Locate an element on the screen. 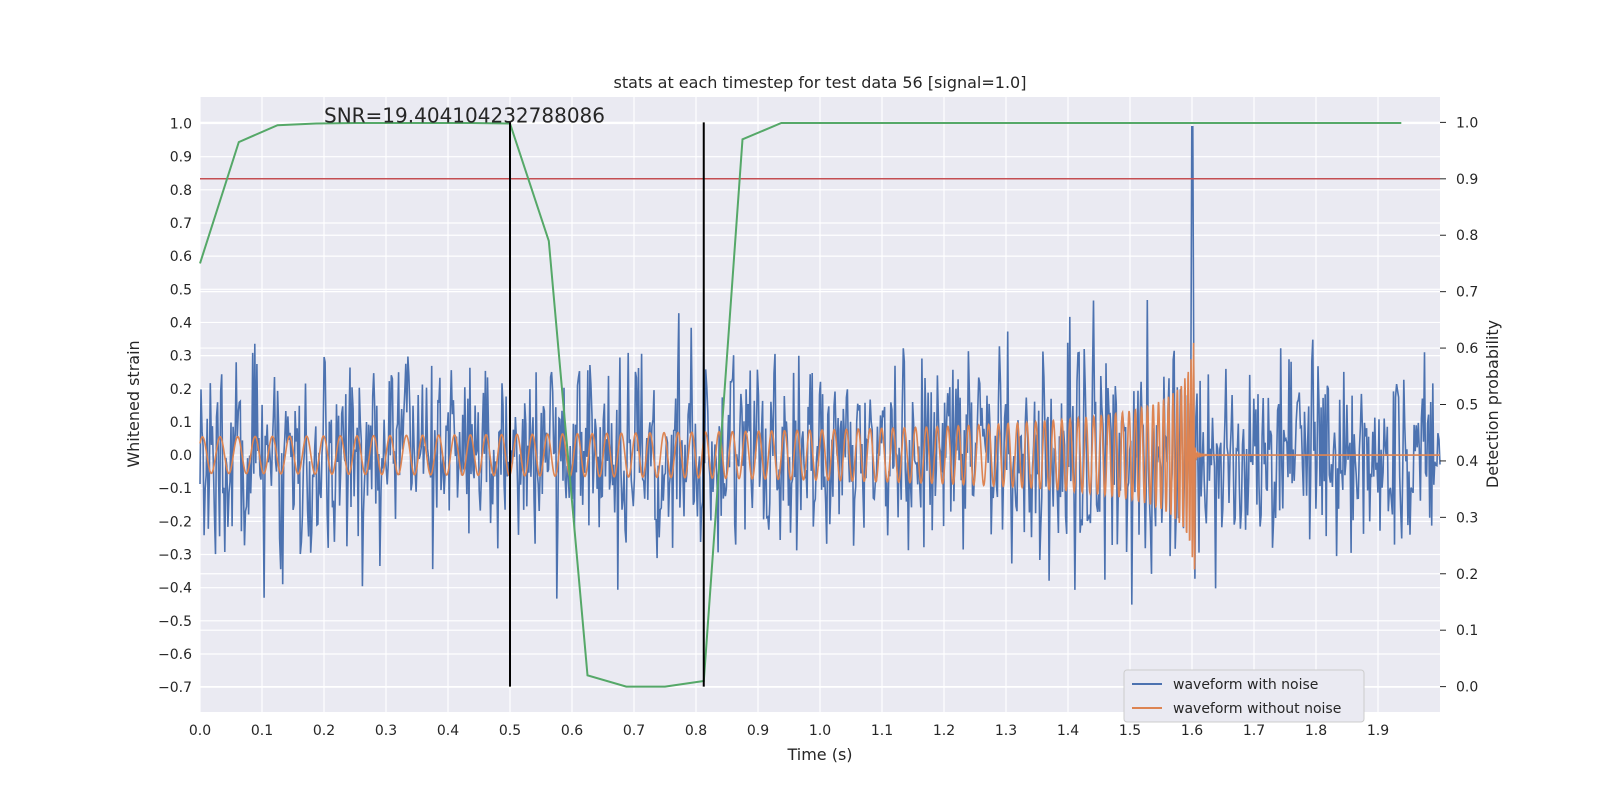 This screenshot has height=800, width=1600. y-tick-label: −0.7 is located at coordinates (175, 688).